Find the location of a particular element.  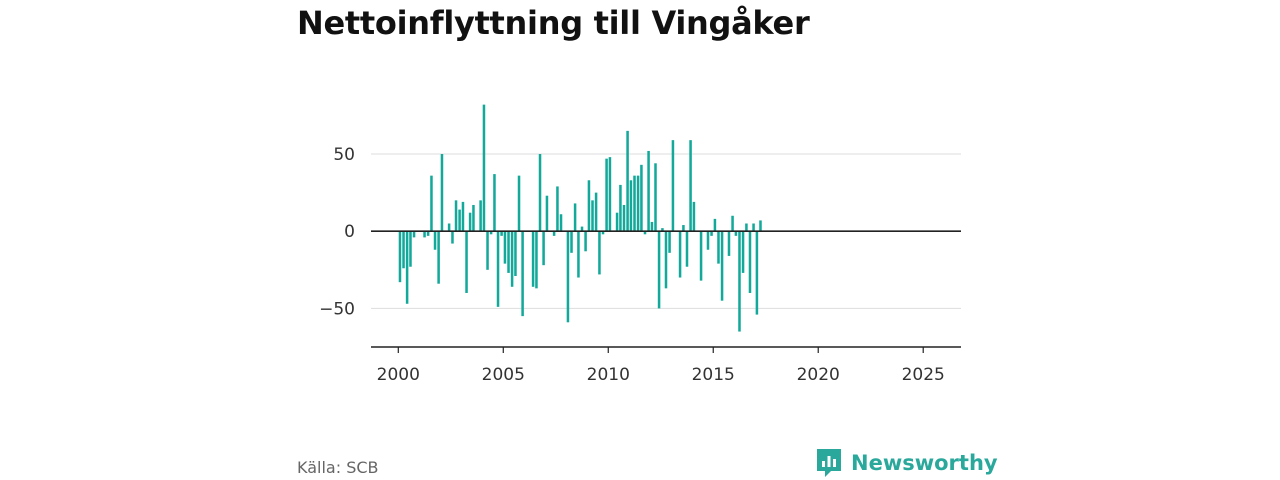

newsworthy-logo-icon is located at coordinates (829, 463).